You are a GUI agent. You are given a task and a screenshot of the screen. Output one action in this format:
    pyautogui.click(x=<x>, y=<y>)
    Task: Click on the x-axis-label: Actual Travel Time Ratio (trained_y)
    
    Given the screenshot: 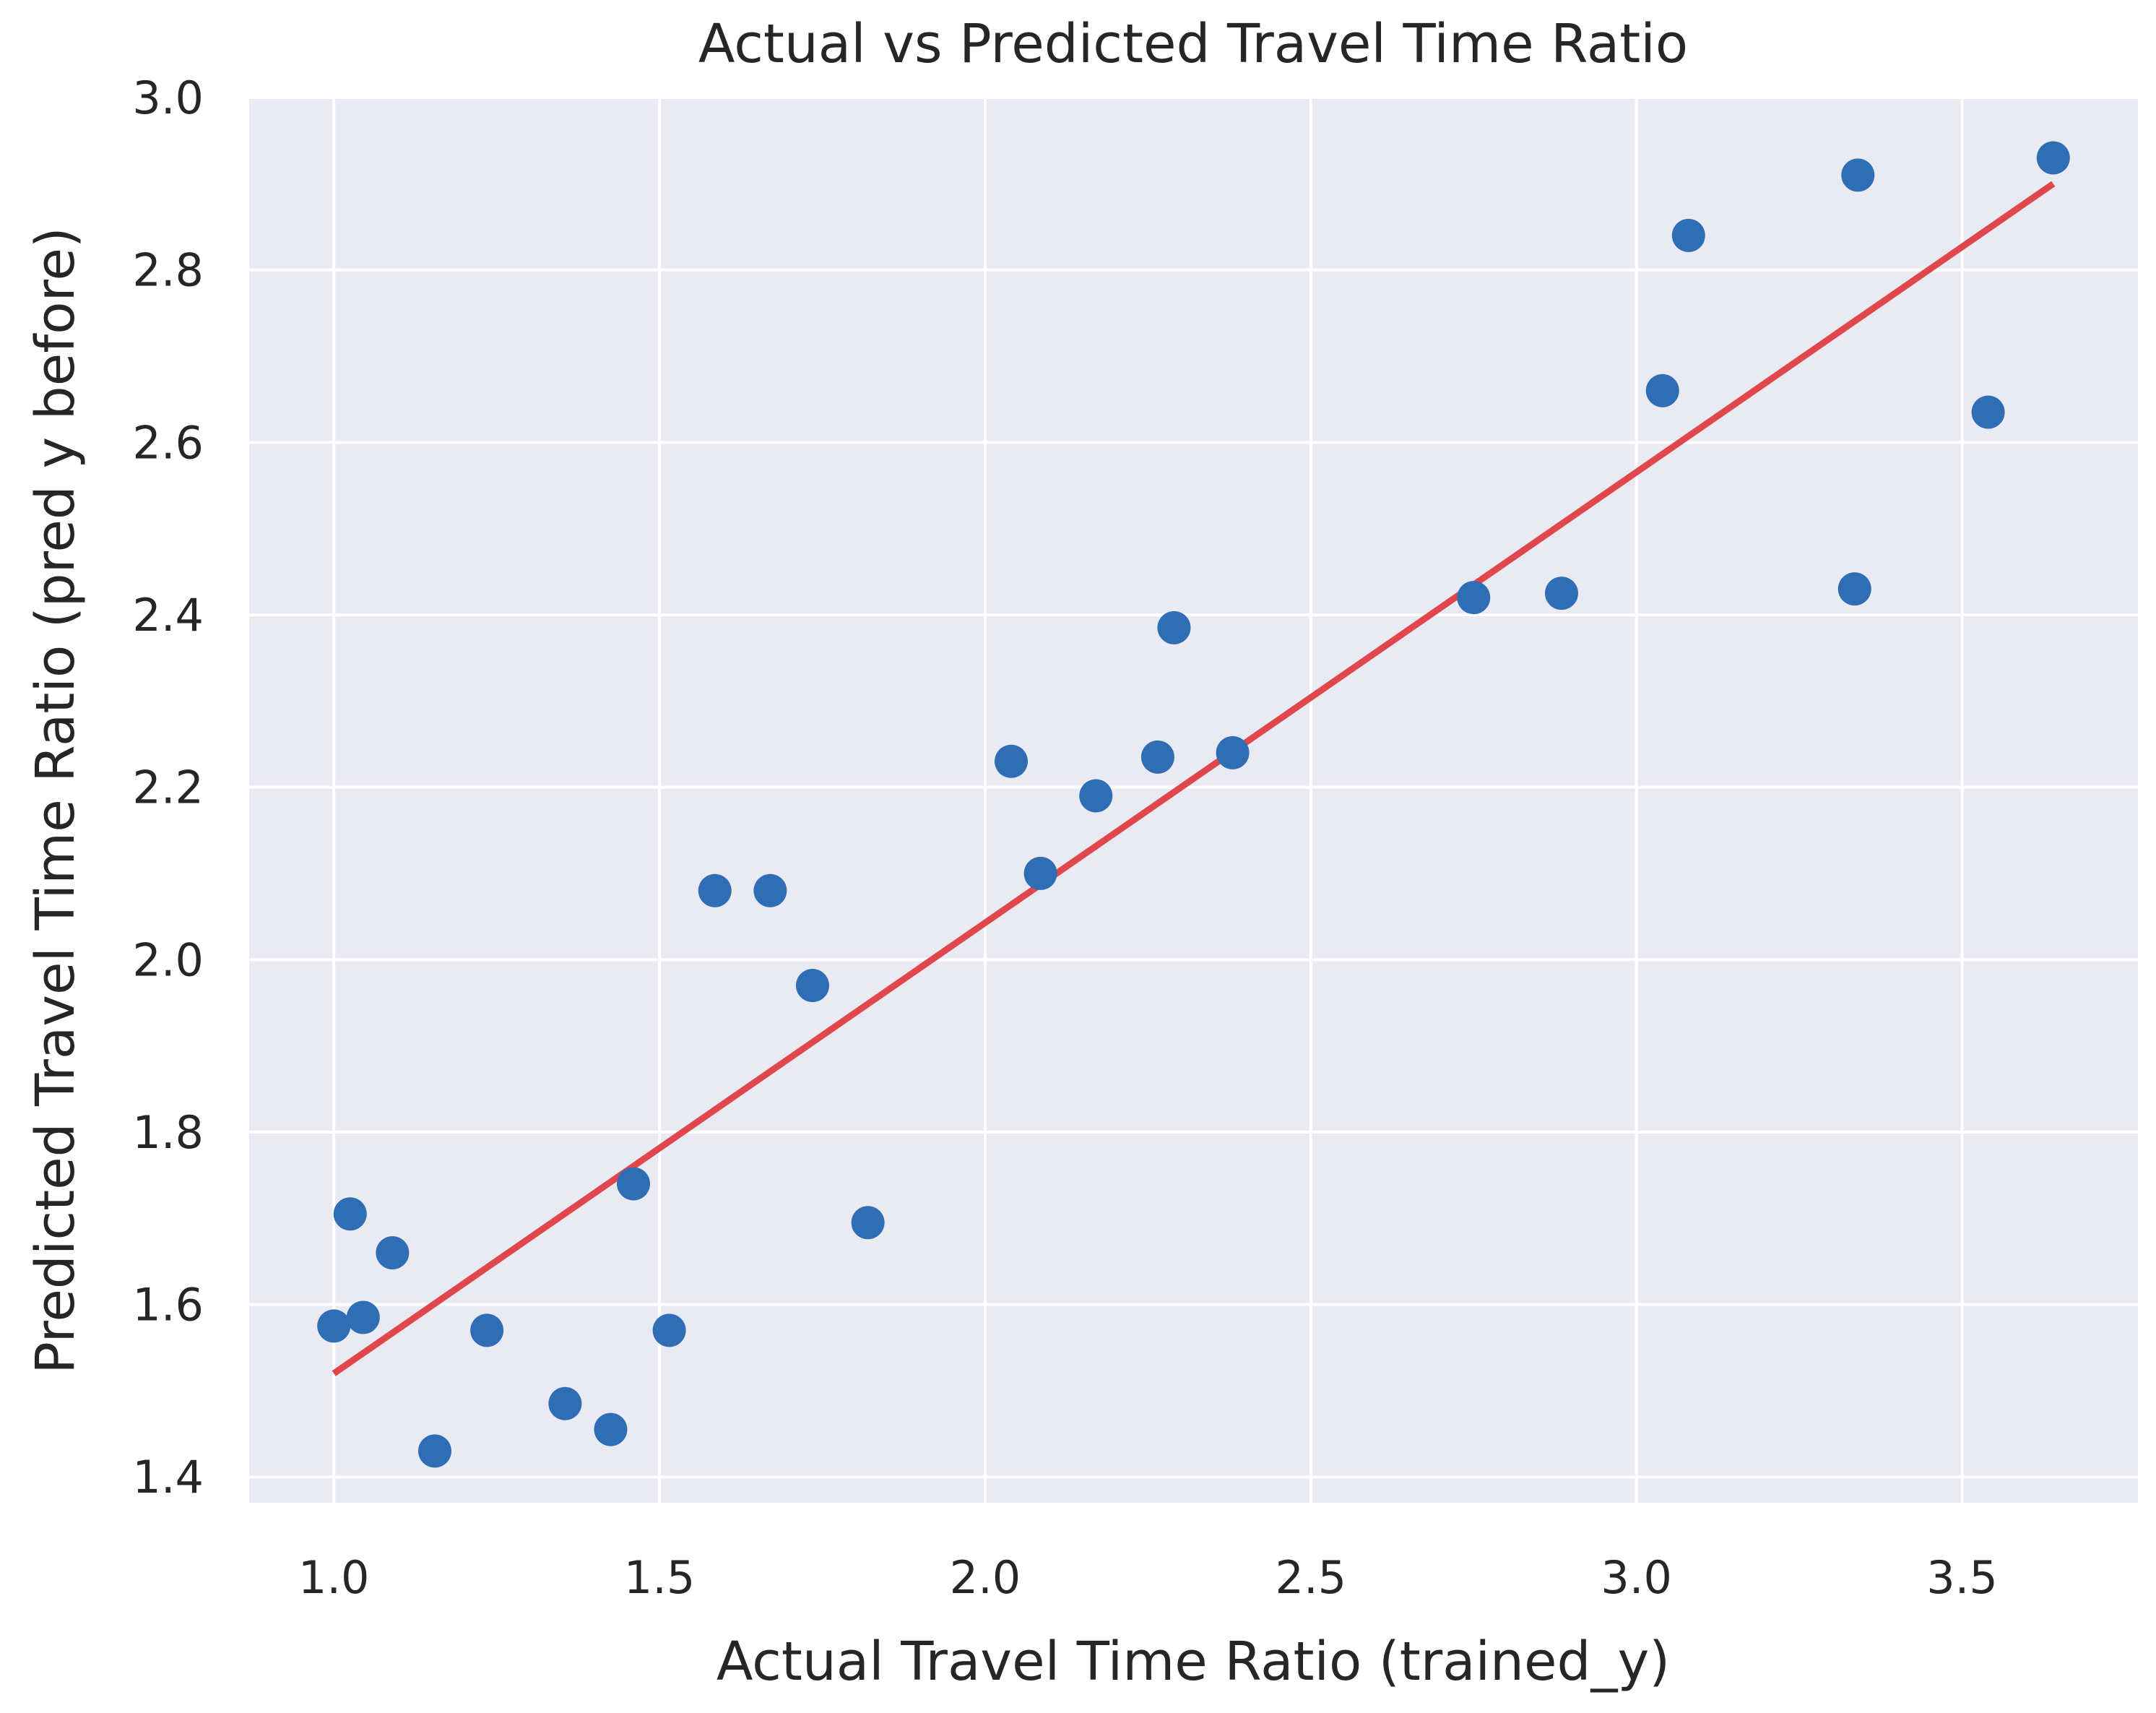 What is the action you would take?
    pyautogui.click(x=1193, y=1662)
    